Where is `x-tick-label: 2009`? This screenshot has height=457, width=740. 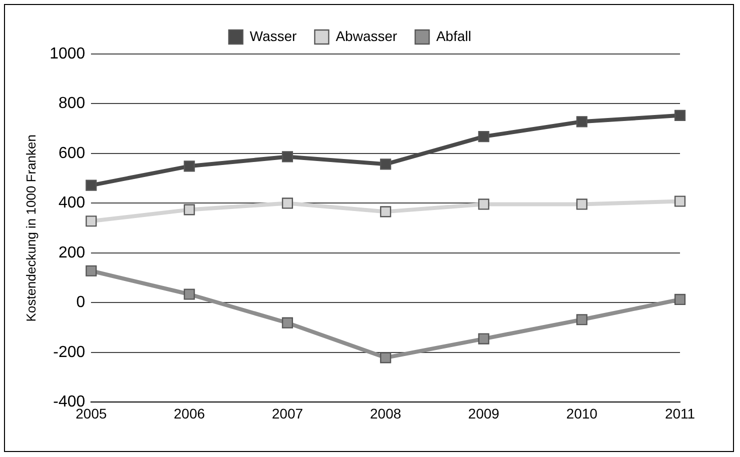
x-tick-label: 2009 is located at coordinates (484, 413).